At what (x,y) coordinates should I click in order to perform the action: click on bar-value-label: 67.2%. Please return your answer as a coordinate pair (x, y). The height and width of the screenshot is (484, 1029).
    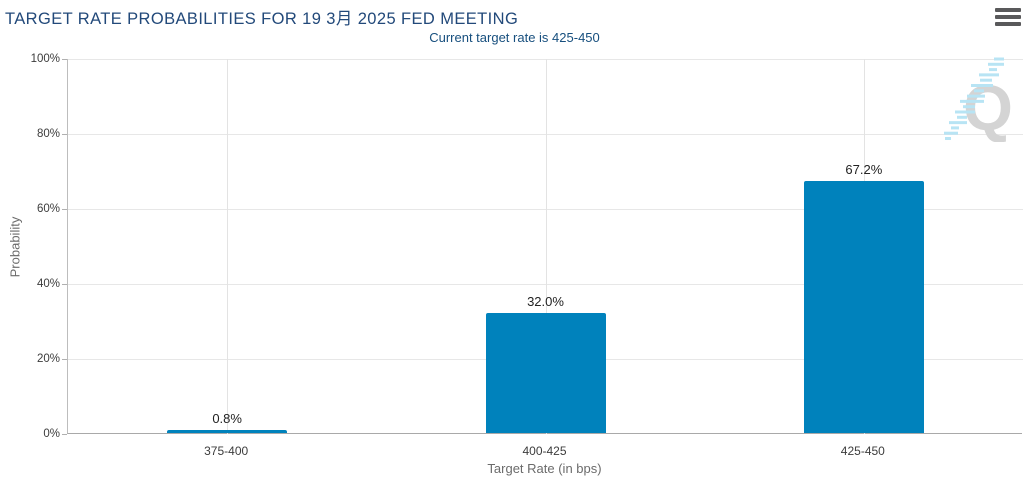
    Looking at the image, I should click on (864, 169).